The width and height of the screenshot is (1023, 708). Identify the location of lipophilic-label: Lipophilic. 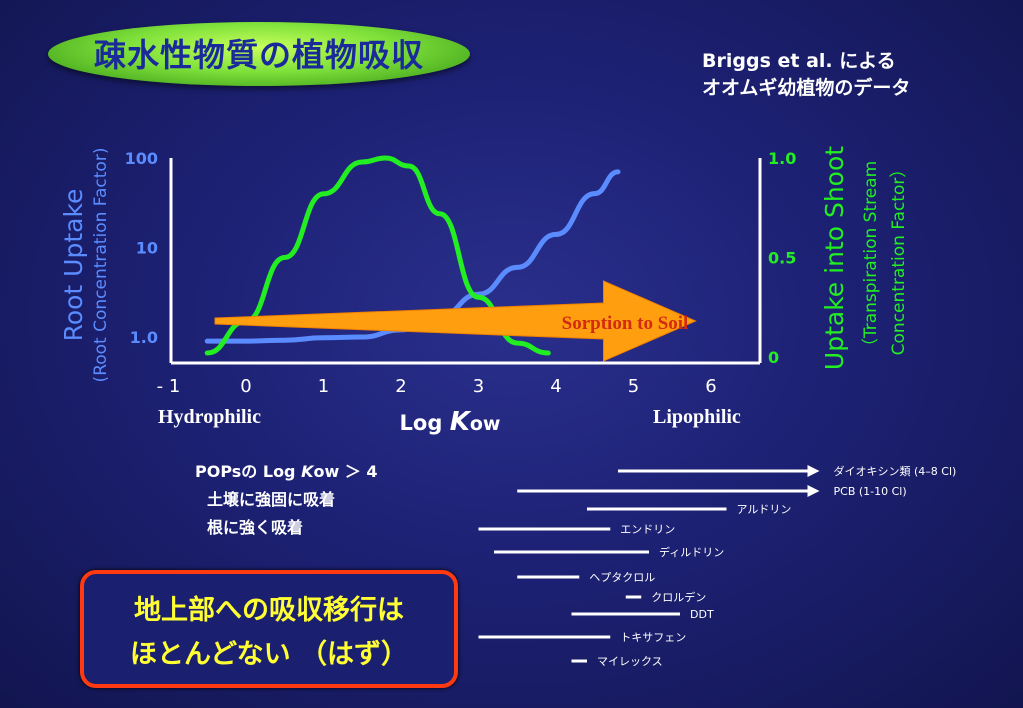
(697, 417).